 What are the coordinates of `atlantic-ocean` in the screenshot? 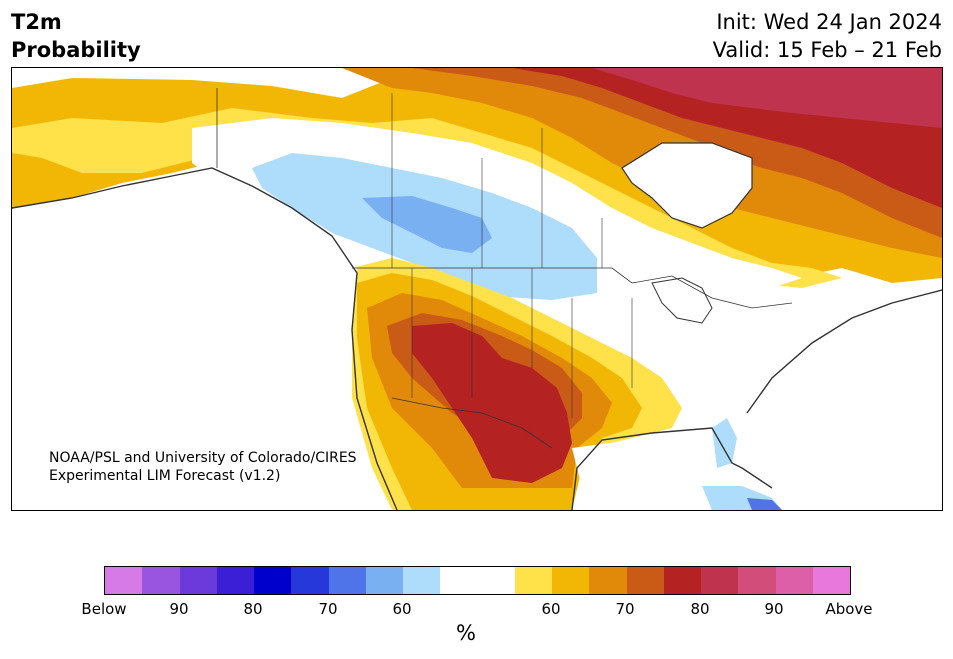 It's located at (839, 401).